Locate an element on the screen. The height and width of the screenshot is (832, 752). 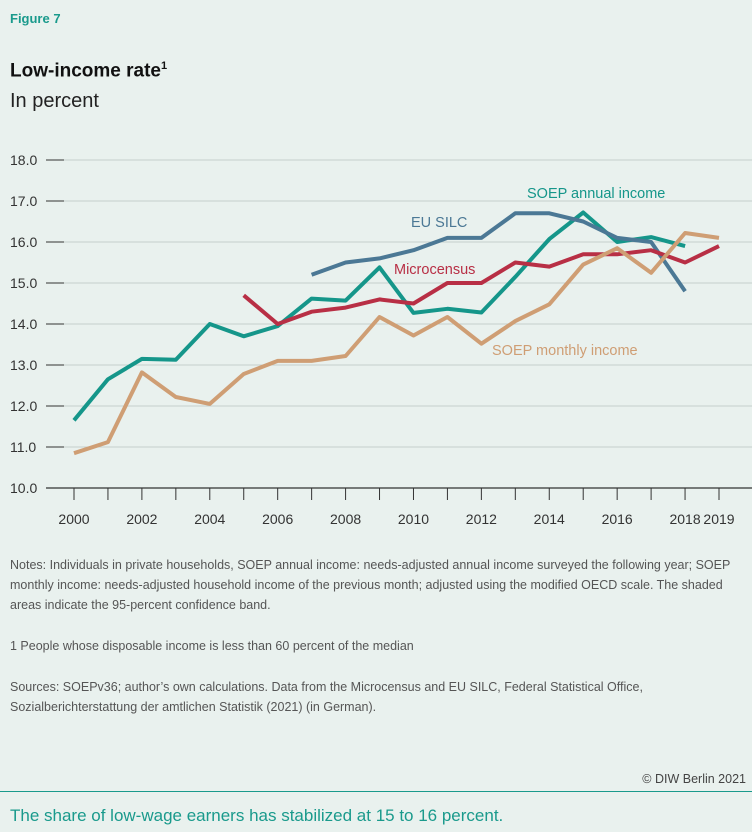
copyright: © DIW Berlin 2021 is located at coordinates (694, 779).